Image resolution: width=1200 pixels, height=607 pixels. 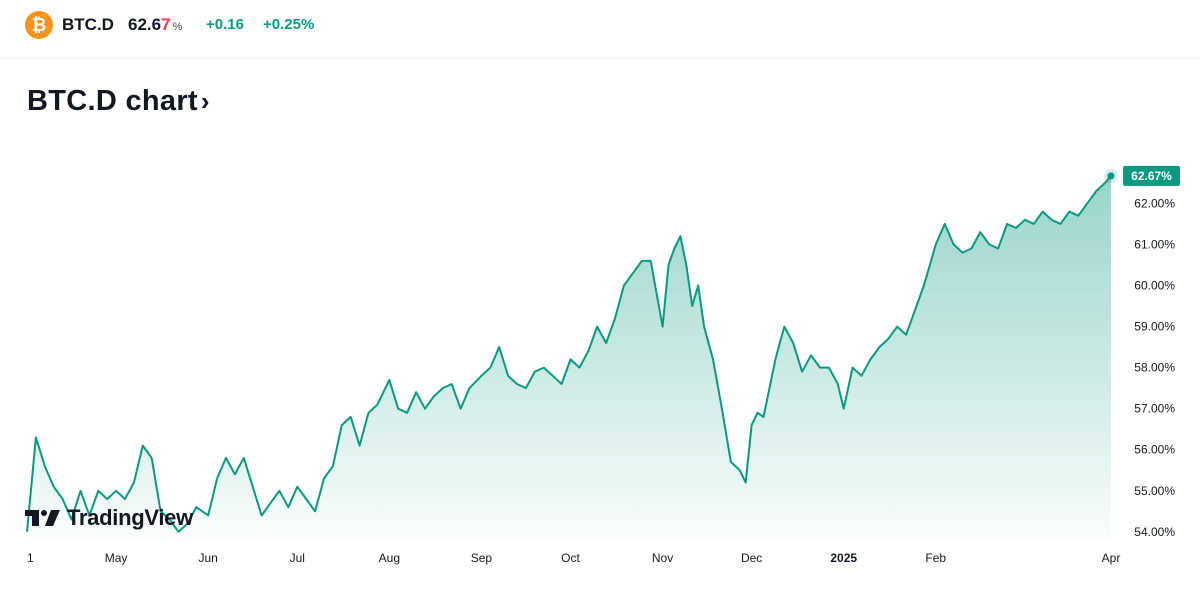 What do you see at coordinates (1154, 285) in the screenshot?
I see `y-tick-label: 60.00%` at bounding box center [1154, 285].